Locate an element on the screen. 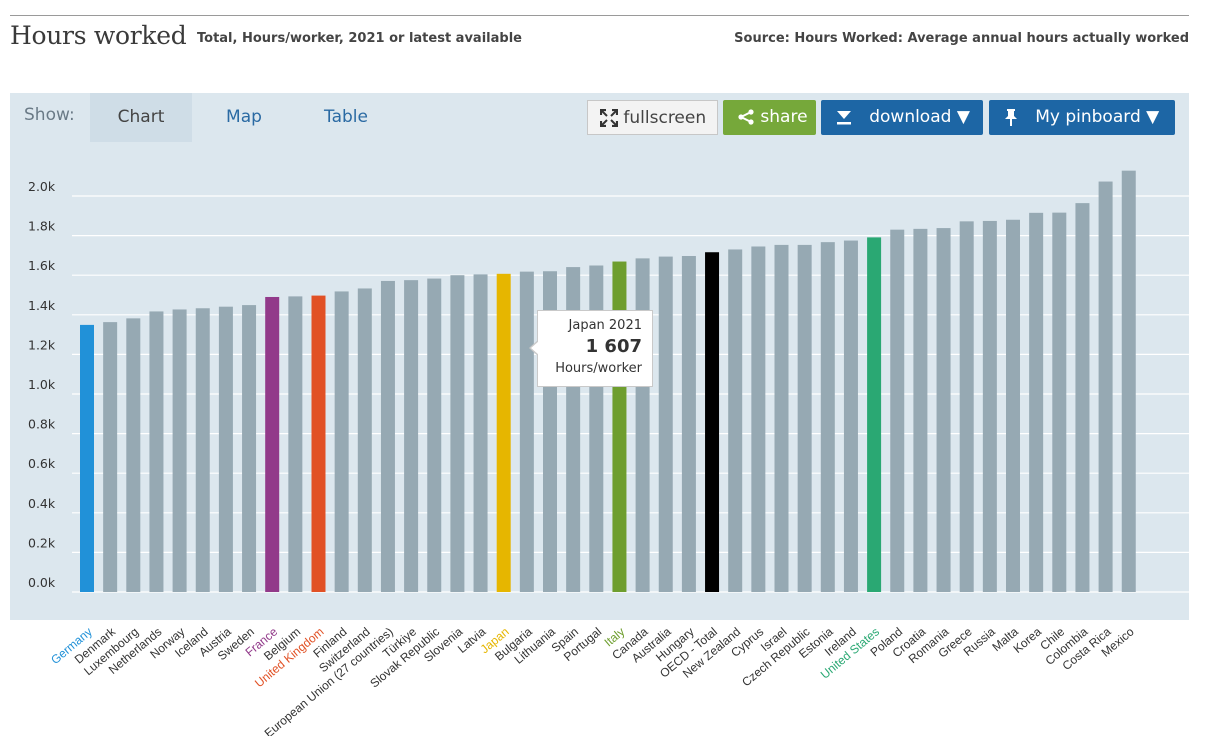  y-tick-label: 2.0k is located at coordinates (42, 186).